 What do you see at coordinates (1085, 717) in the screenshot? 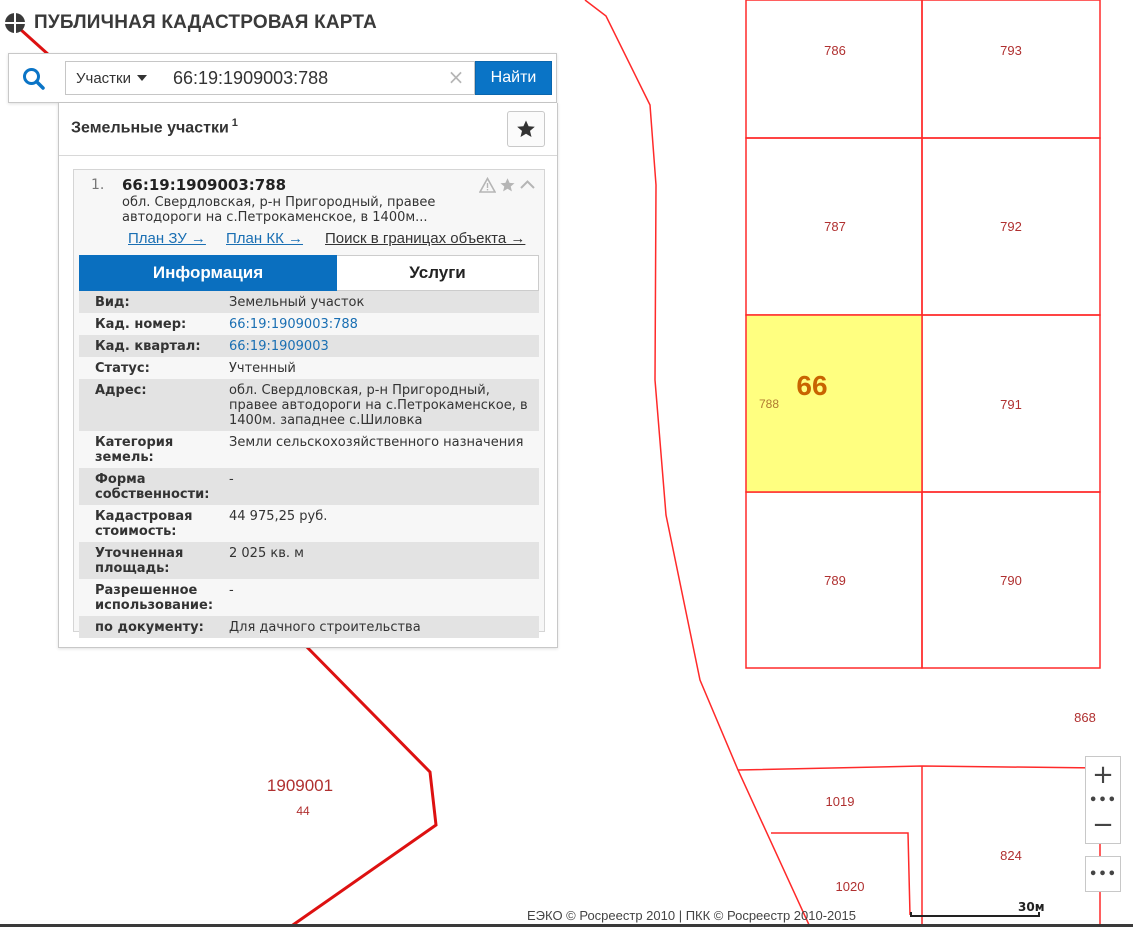
I see `parcel-label-868: 868` at bounding box center [1085, 717].